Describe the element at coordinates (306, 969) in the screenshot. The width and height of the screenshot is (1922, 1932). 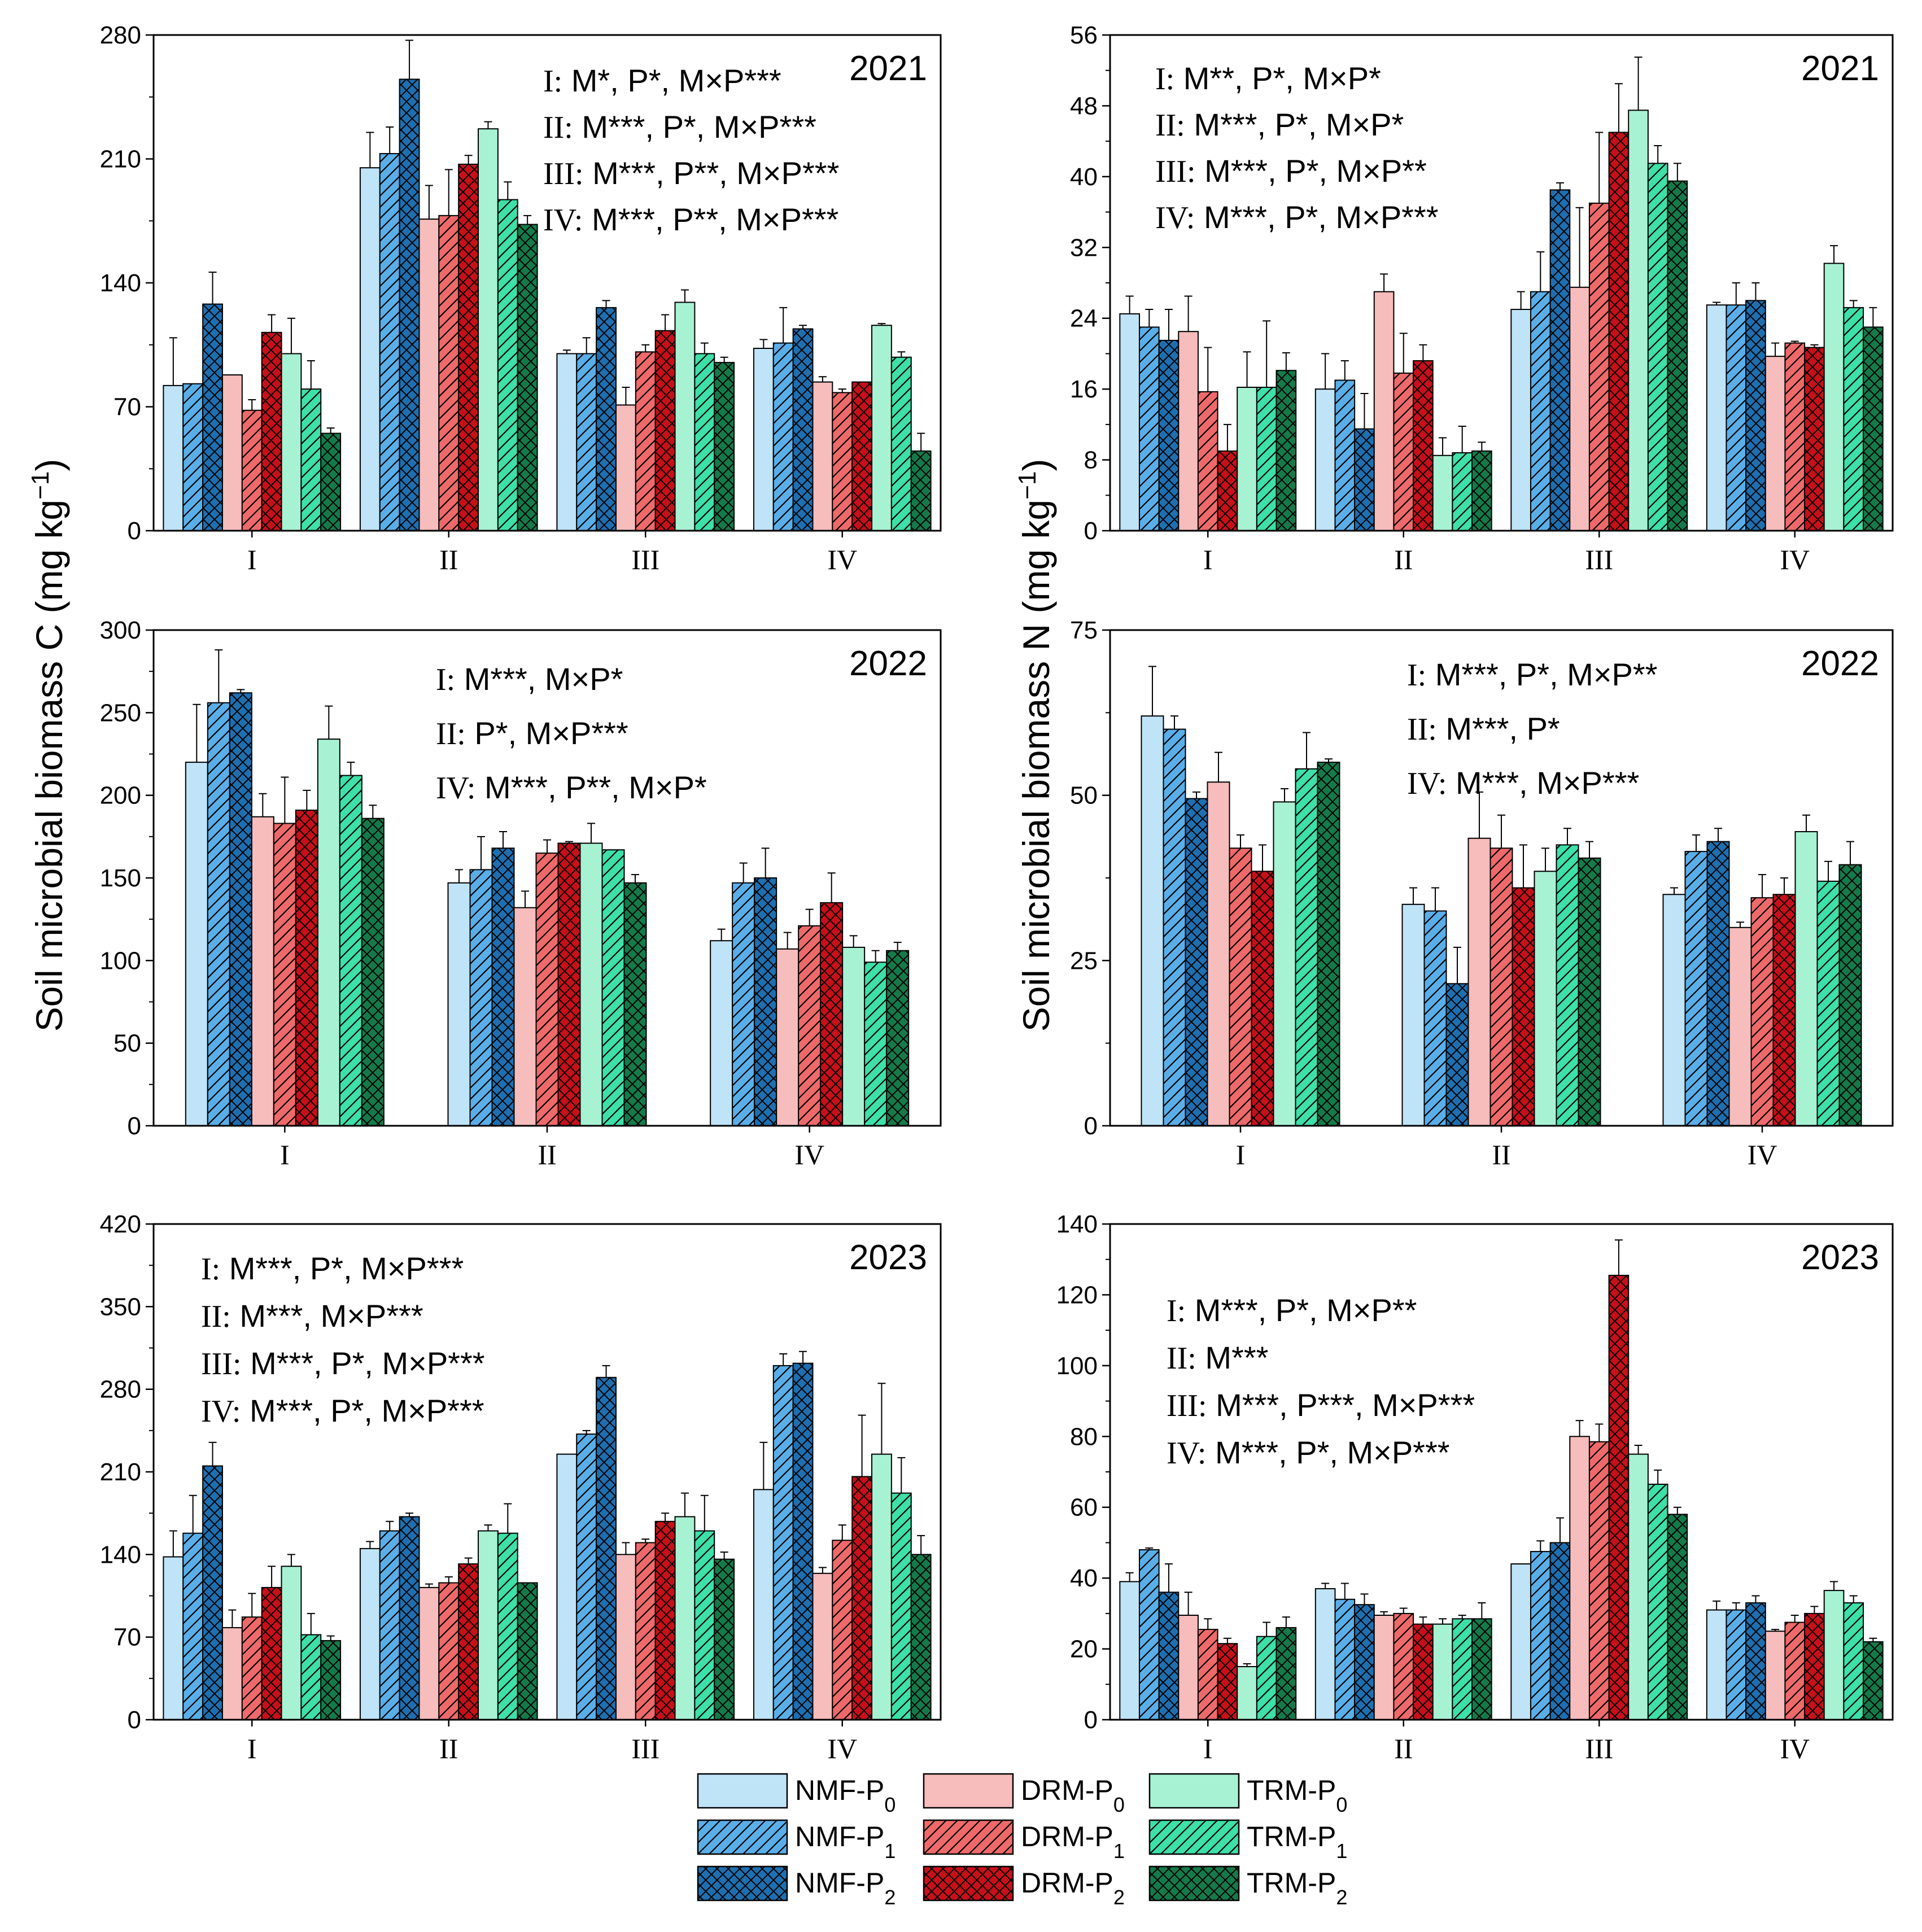
I see `bar-C2022-I-DRM-P2` at that location.